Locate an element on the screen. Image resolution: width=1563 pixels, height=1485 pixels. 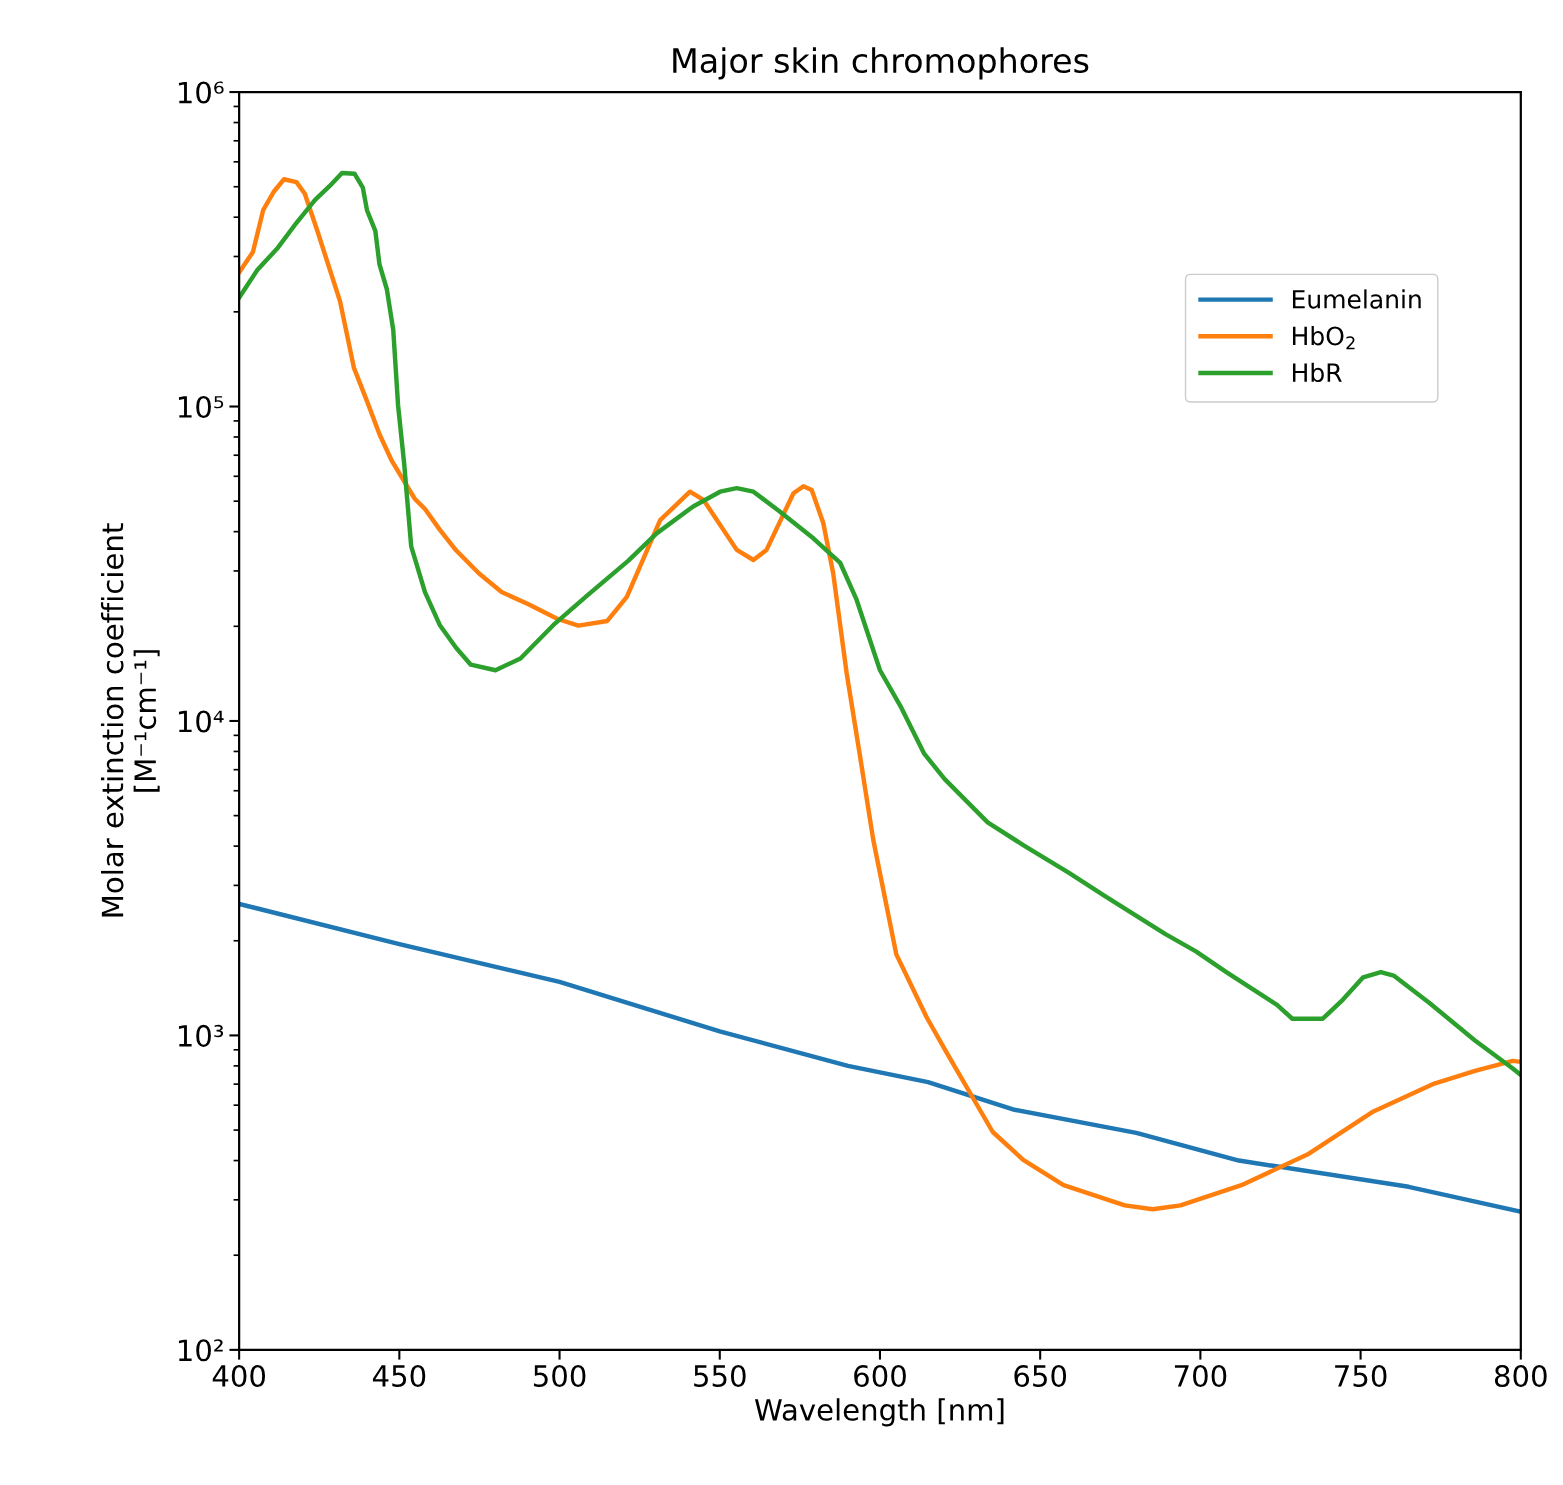
x-tick-label: 550 is located at coordinates (720, 1376).